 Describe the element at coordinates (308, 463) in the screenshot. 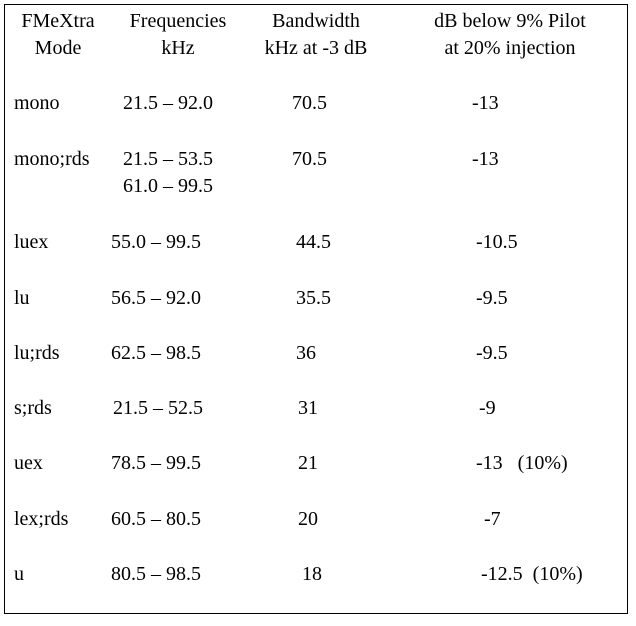

I see `cell-bandwidth: 21` at that location.